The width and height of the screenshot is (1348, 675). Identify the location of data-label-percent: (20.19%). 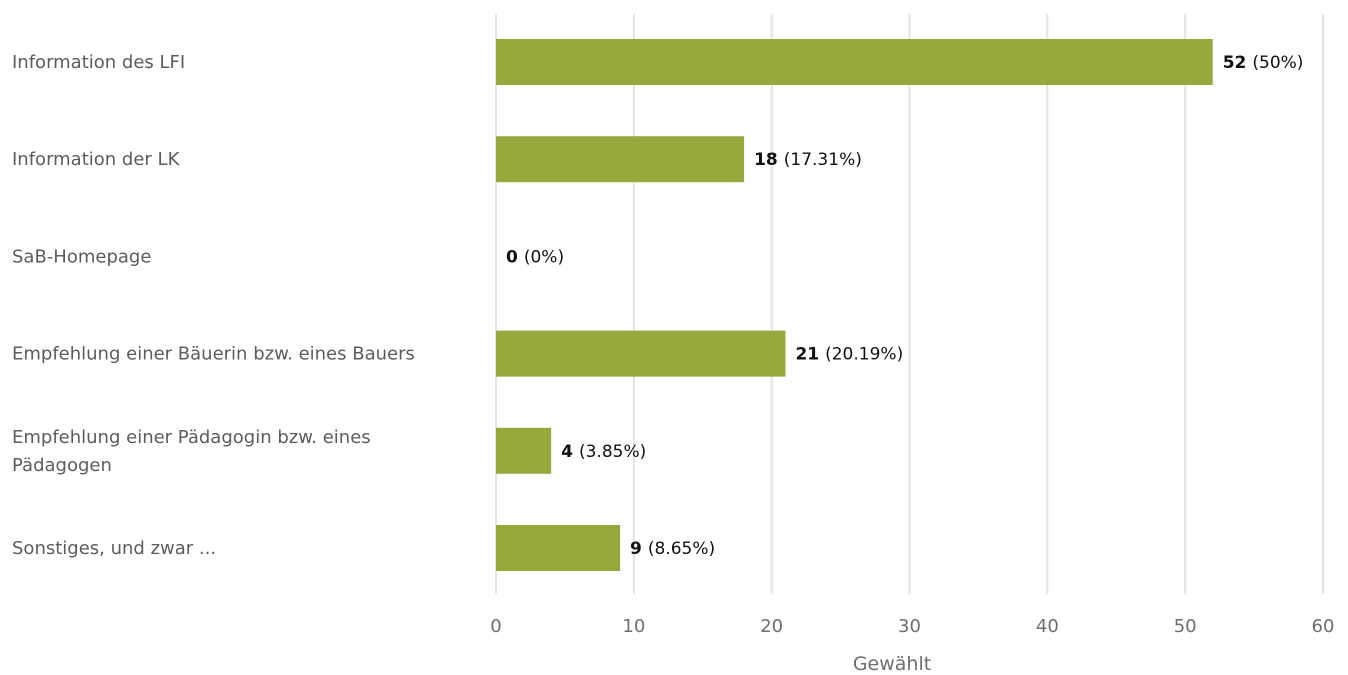
(864, 355).